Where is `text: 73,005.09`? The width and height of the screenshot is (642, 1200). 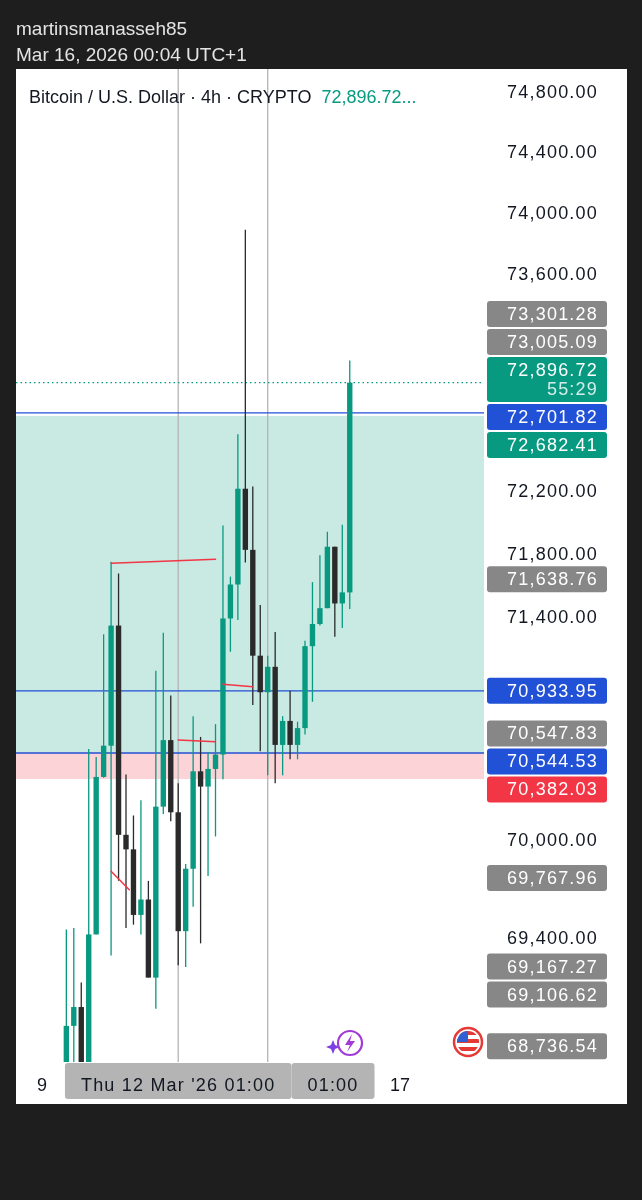
text: 73,005.09 is located at coordinates (552, 341).